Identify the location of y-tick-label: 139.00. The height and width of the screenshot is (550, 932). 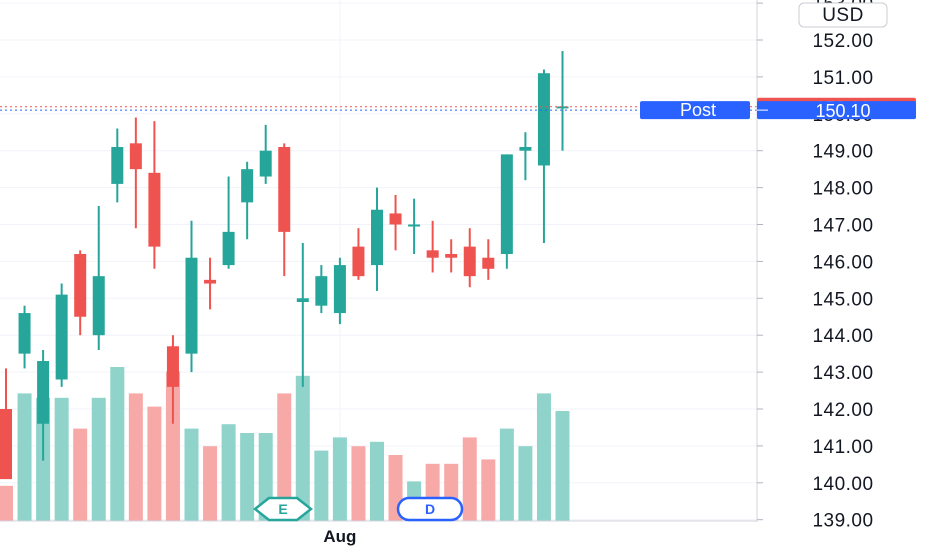
(842, 521).